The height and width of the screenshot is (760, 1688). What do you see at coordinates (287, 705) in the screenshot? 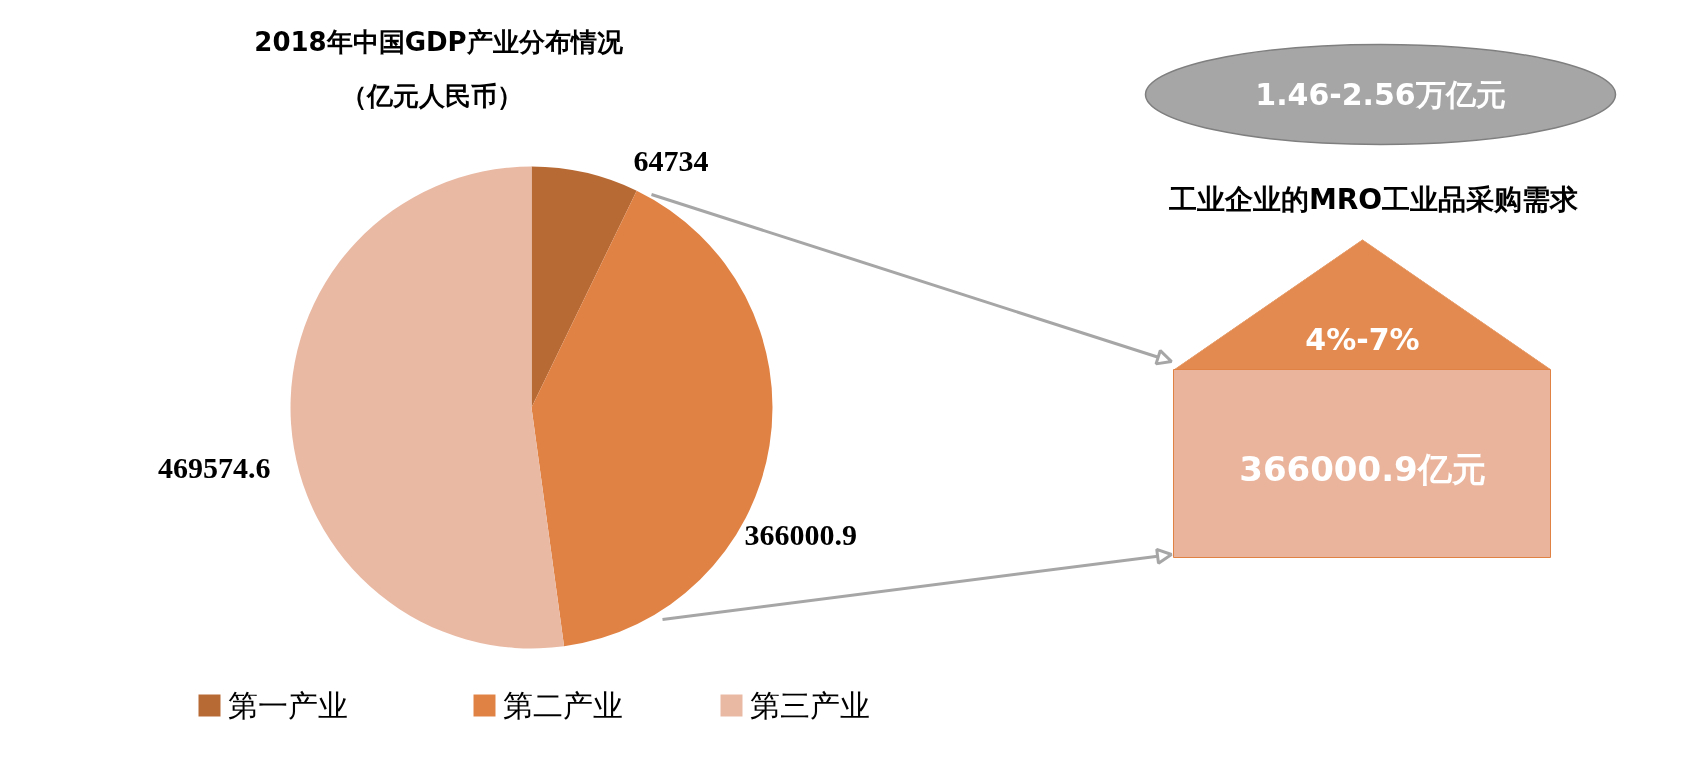
I see `legend-label: 第一产业` at bounding box center [287, 705].